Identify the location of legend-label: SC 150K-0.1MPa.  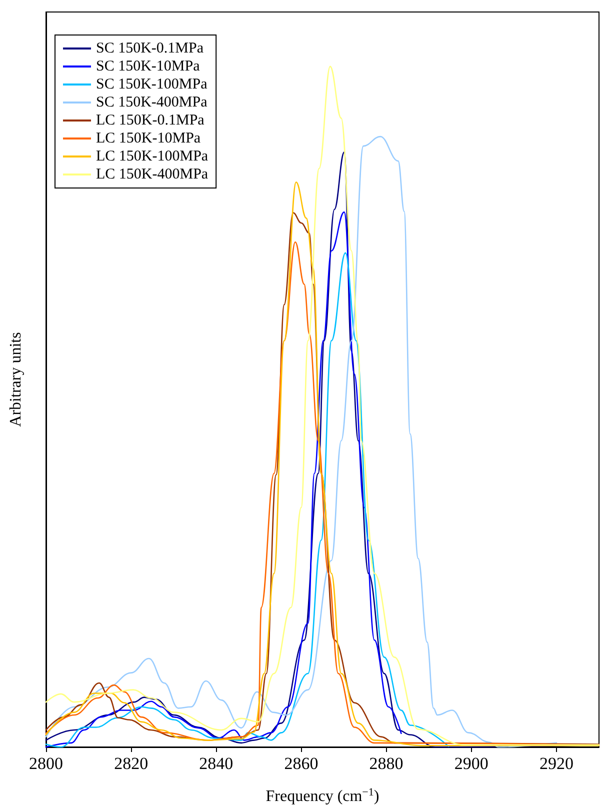
(150, 48).